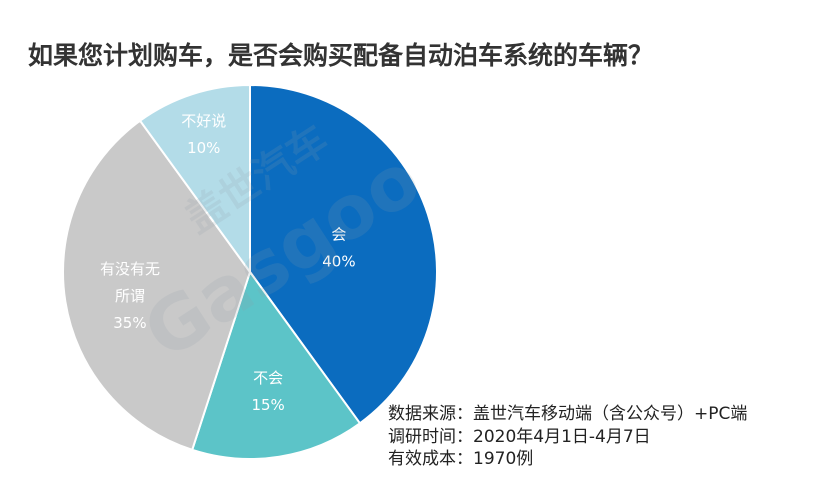 Image resolution: width=820 pixels, height=486 pixels. Describe the element at coordinates (338, 262) in the screenshot. I see `slice-value-label: 40%` at that location.